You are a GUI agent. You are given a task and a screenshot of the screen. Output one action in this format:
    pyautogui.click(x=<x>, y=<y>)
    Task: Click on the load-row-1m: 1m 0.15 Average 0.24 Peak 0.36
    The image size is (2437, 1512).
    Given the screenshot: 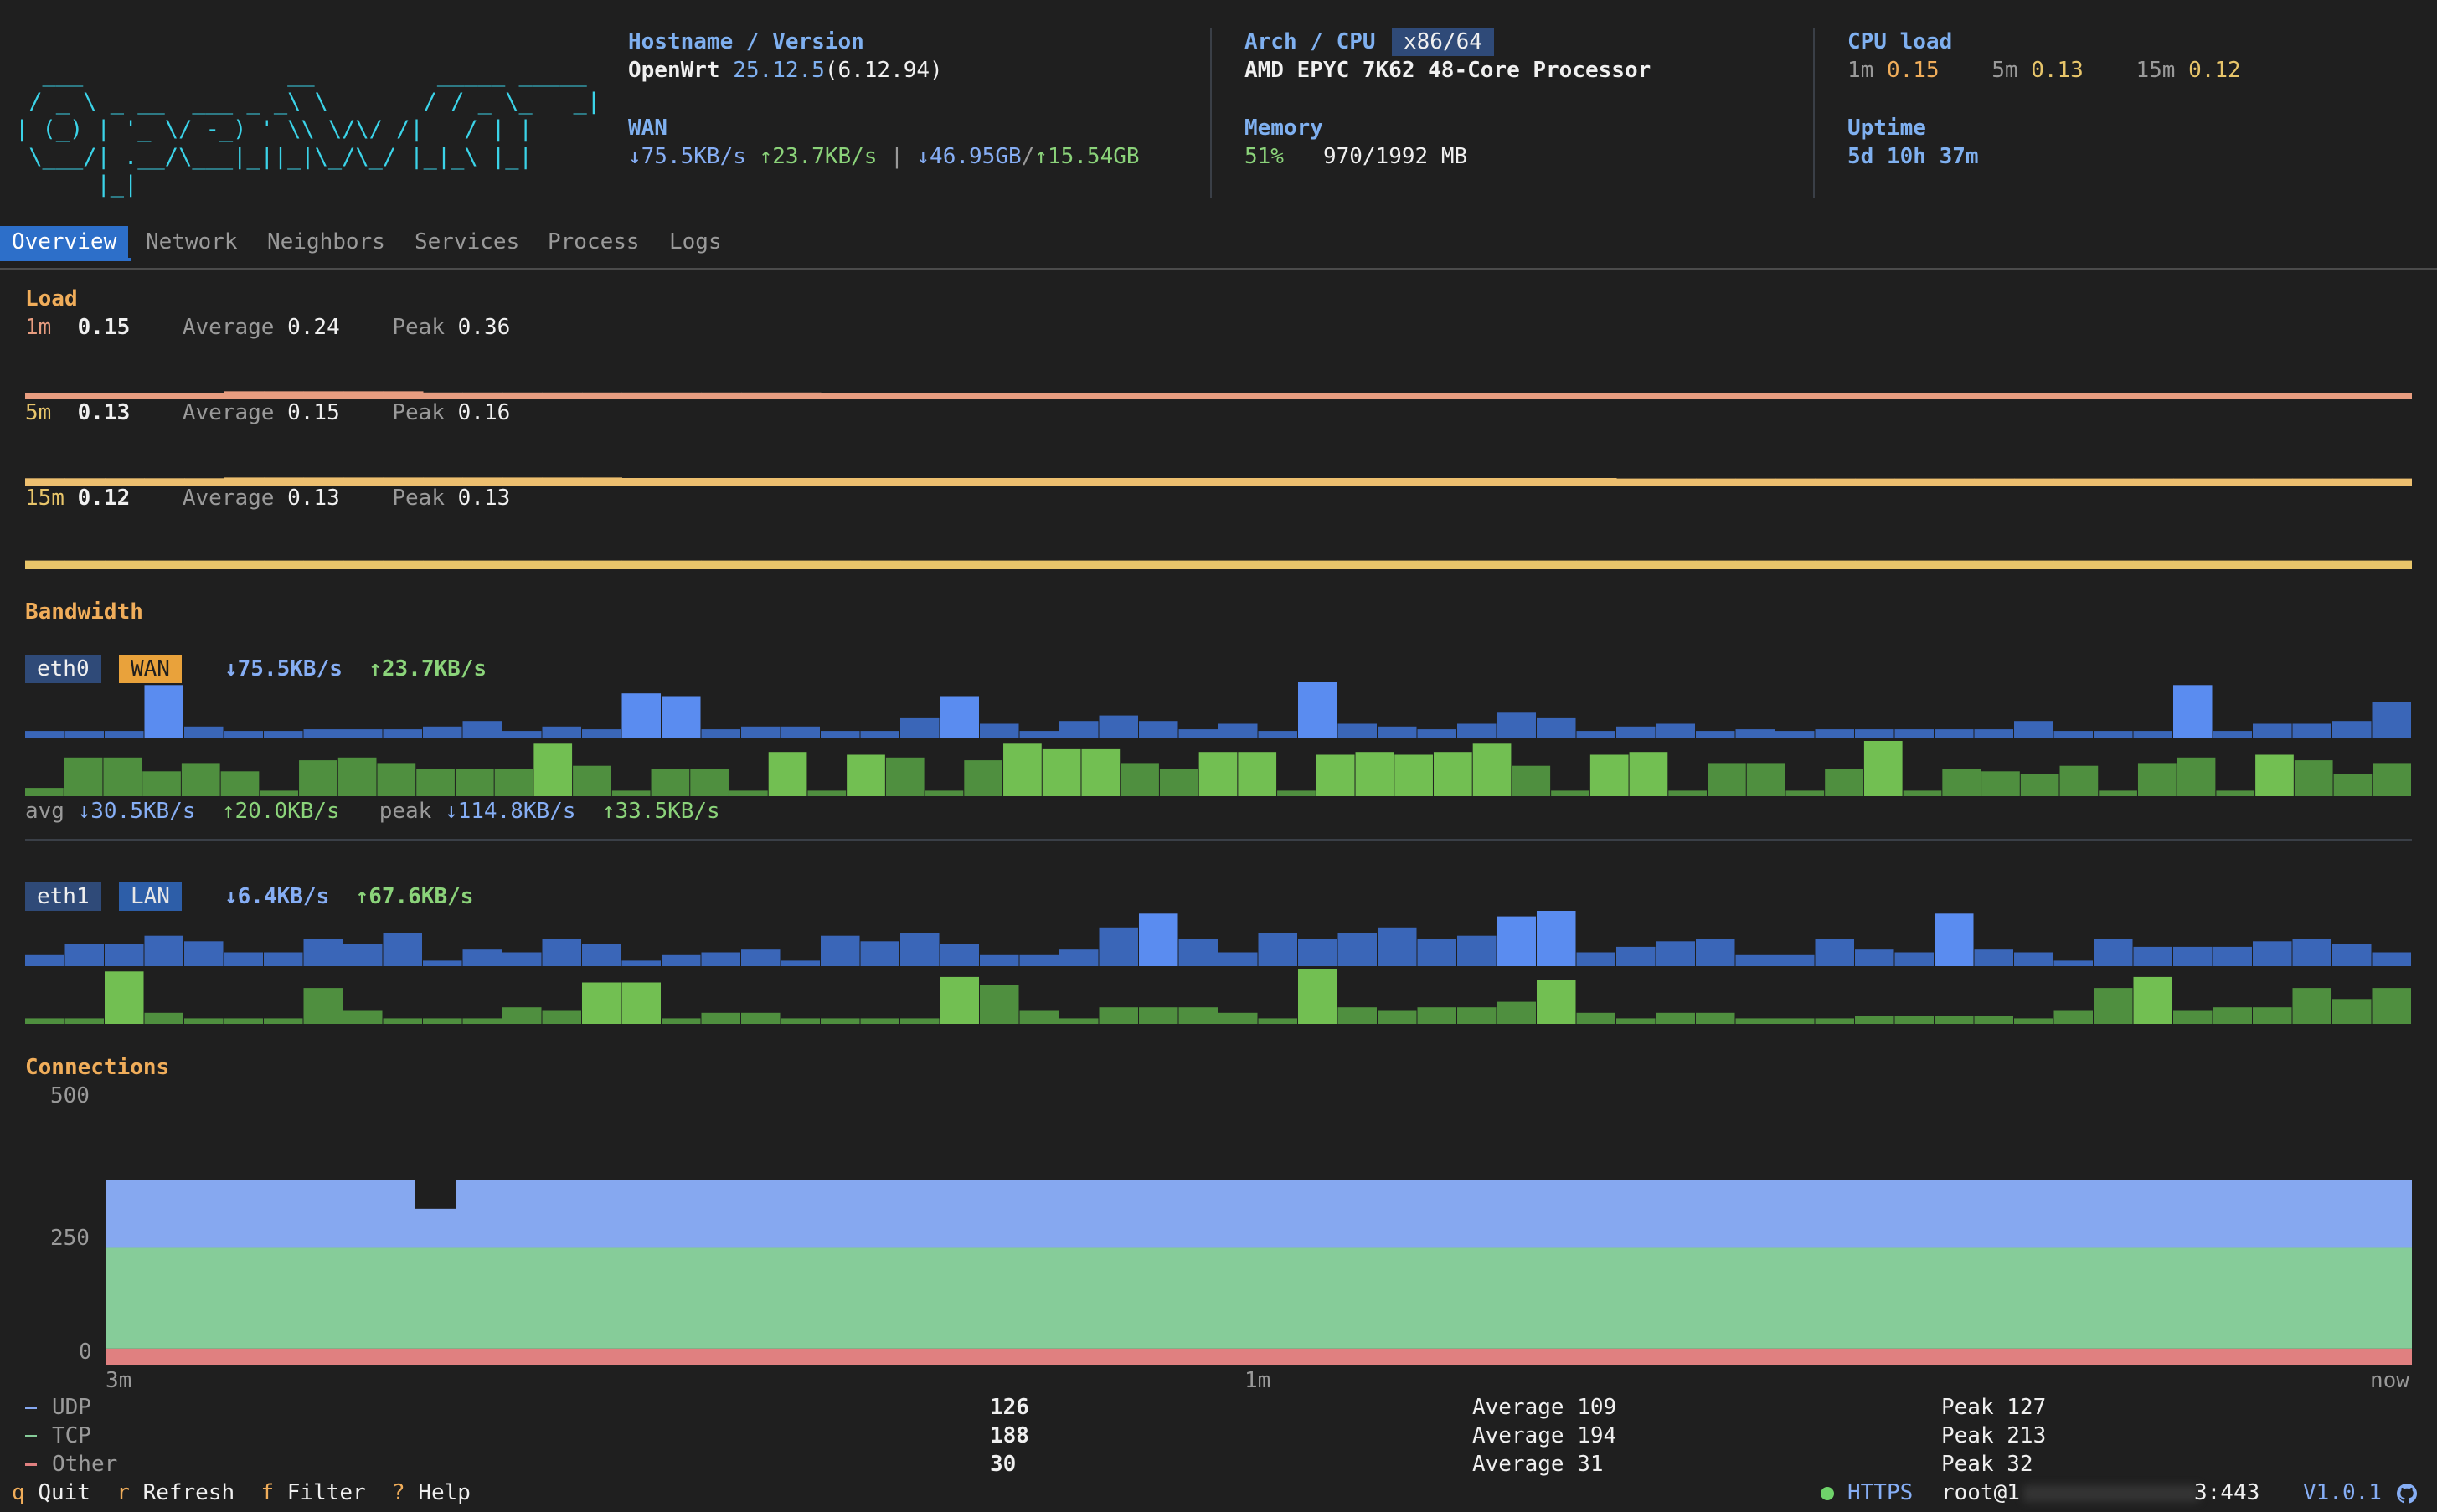 What is the action you would take?
    pyautogui.click(x=267, y=327)
    